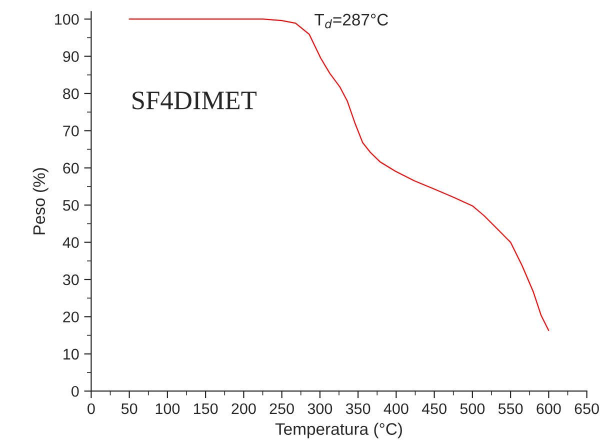 This screenshot has width=600, height=448. I want to click on y-tick-label: 20, so click(71, 317).